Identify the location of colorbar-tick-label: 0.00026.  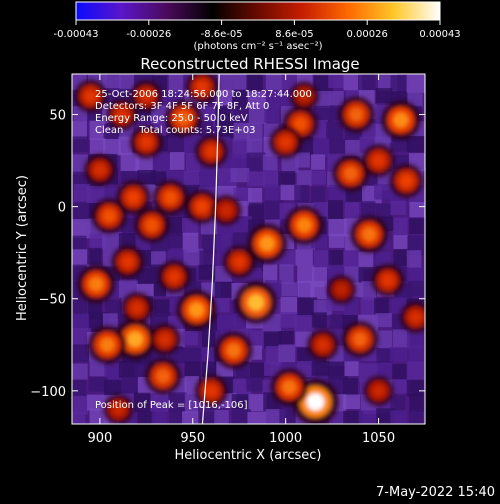
(367, 34).